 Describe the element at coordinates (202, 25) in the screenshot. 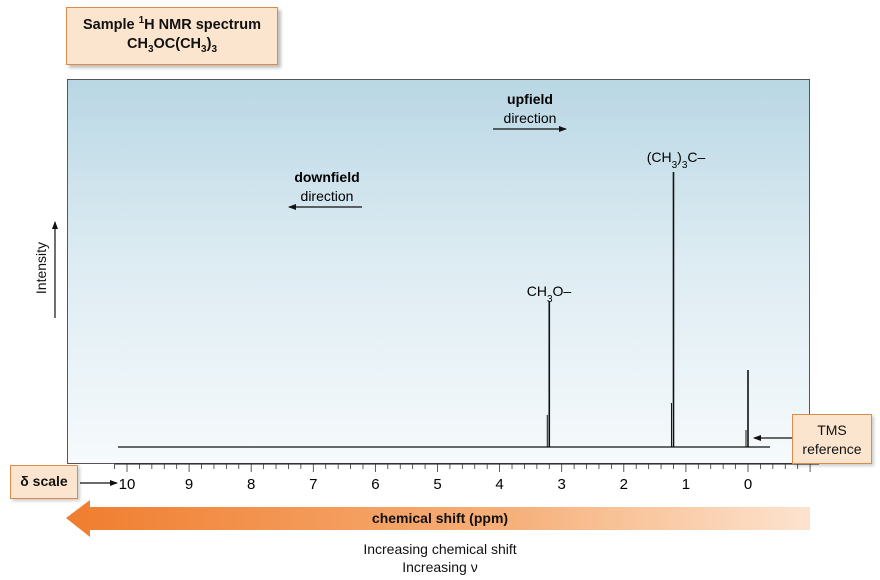

I see `title-suffix: H NMR spectrum` at that location.